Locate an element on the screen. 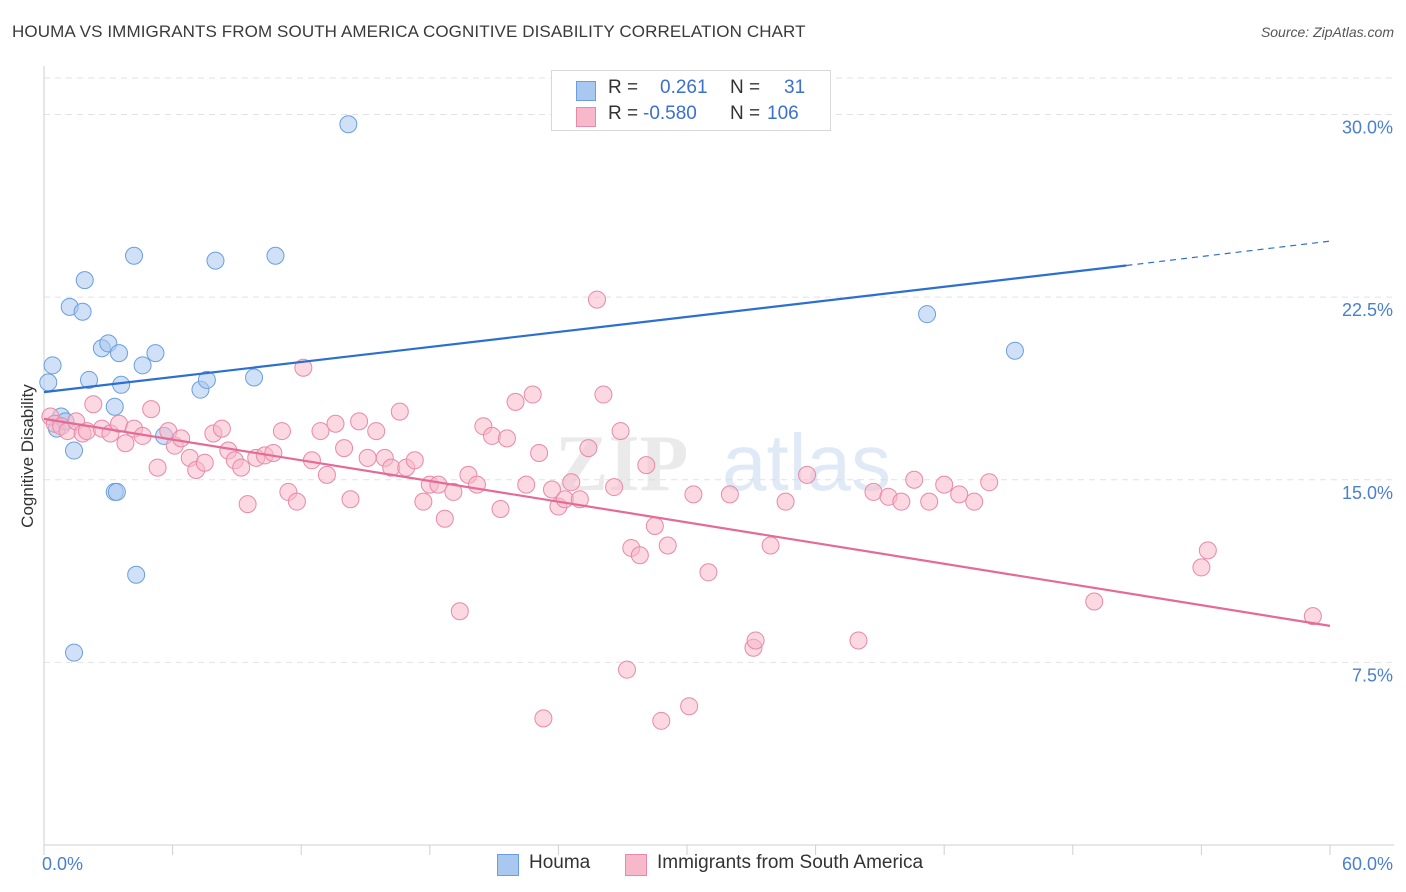 This screenshot has width=1406, height=892. watermark-atlas: atlas is located at coordinates (806, 462).